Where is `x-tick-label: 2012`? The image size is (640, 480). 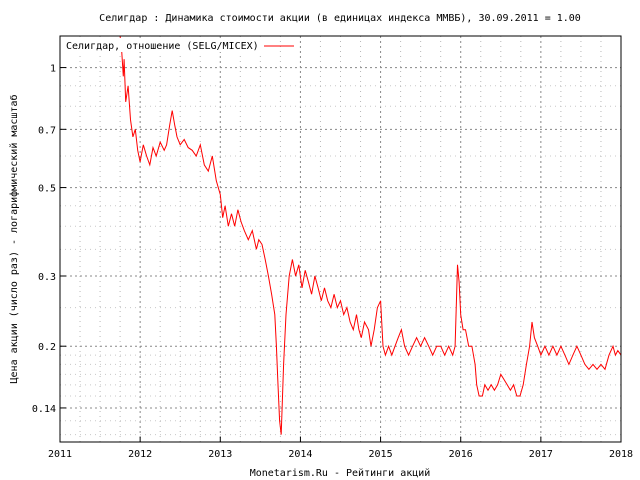 x-tick-label: 2012 is located at coordinates (140, 454).